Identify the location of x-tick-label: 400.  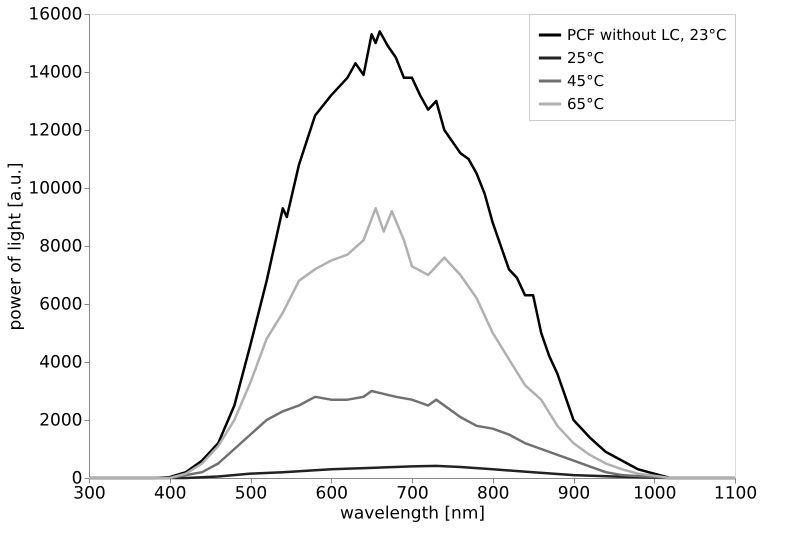
(170, 494).